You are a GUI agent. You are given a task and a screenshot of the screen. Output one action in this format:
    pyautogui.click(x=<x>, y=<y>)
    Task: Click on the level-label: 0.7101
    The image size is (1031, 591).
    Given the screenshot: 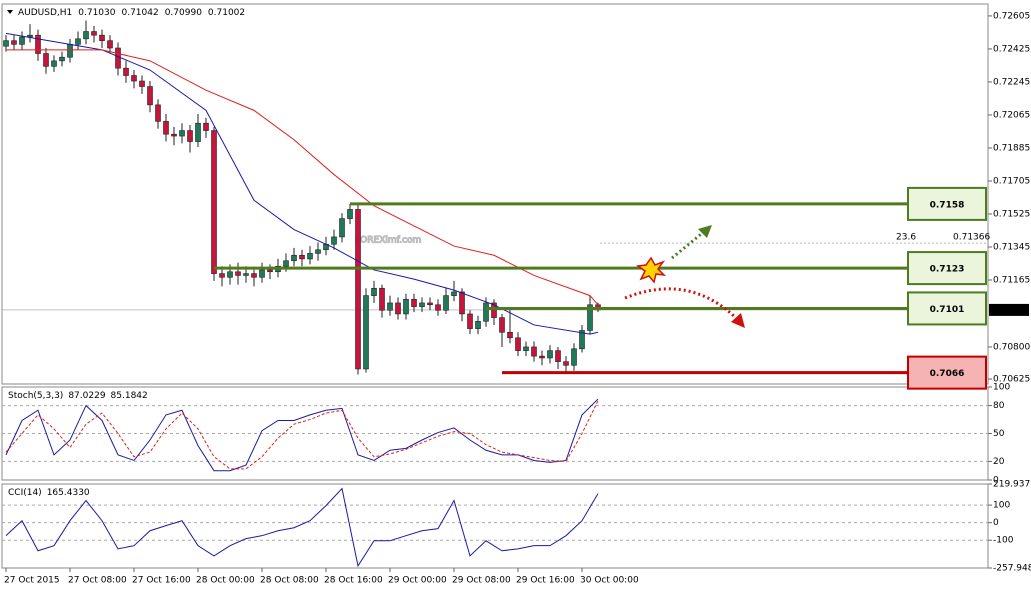 What is the action you would take?
    pyautogui.click(x=947, y=310)
    